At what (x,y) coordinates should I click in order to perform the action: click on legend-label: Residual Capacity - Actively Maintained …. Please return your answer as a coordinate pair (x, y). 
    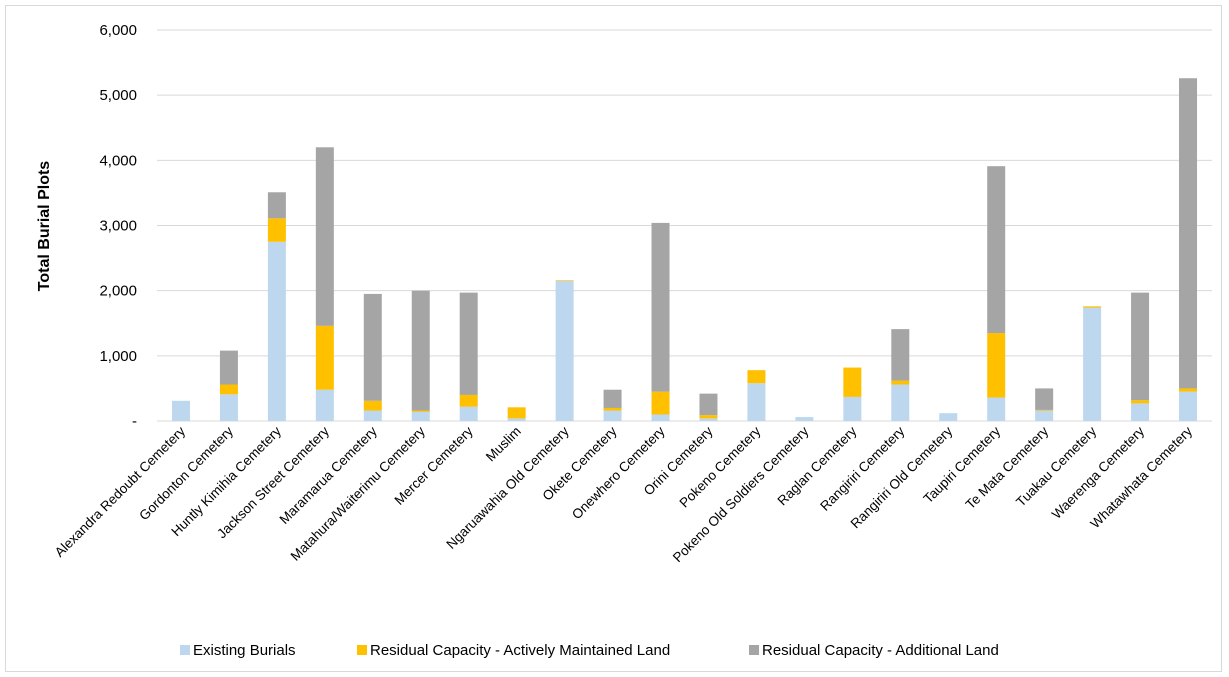
    Looking at the image, I should click on (520, 650).